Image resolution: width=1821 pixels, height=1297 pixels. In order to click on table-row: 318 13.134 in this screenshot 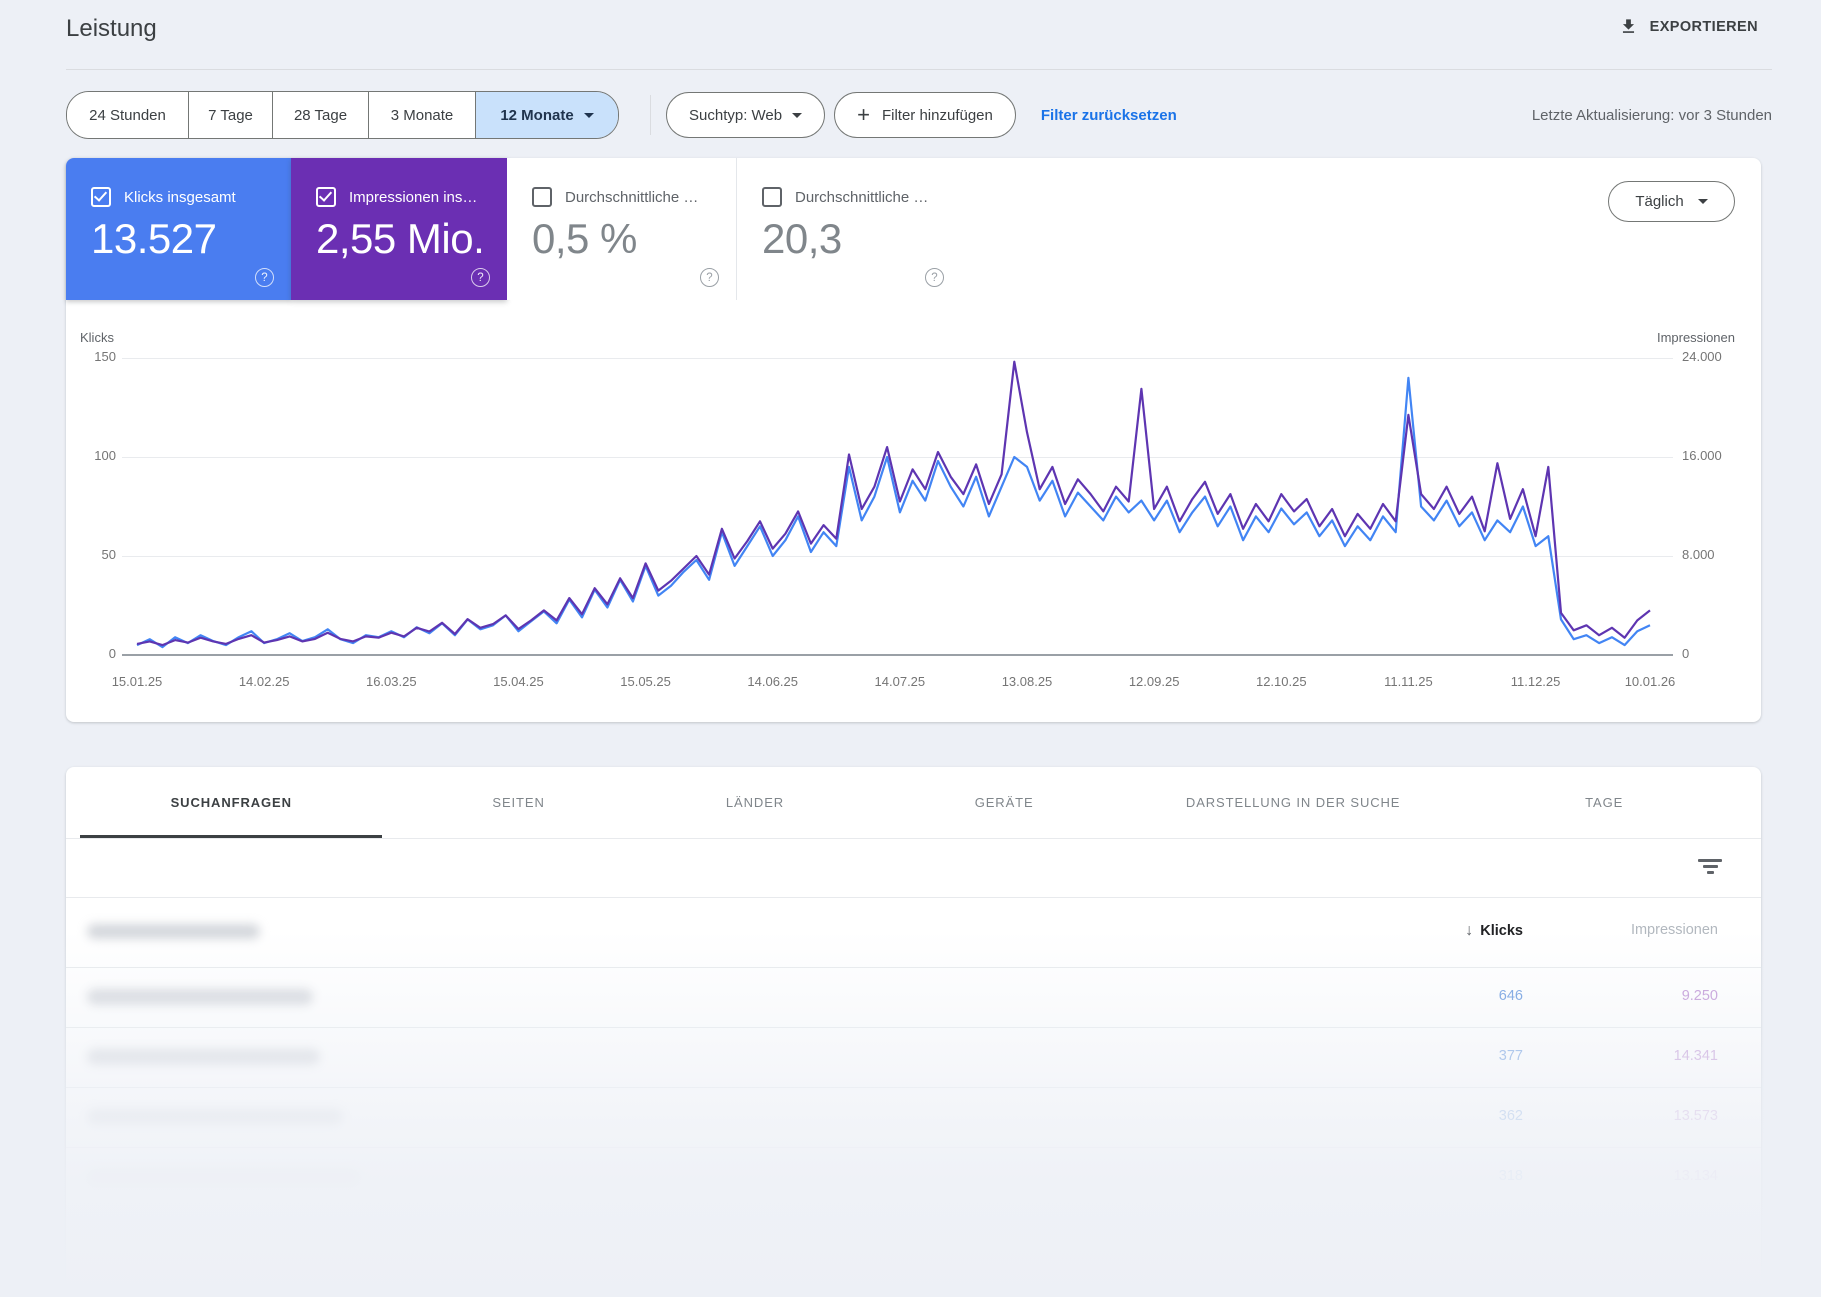, I will do `click(913, 1177)`.